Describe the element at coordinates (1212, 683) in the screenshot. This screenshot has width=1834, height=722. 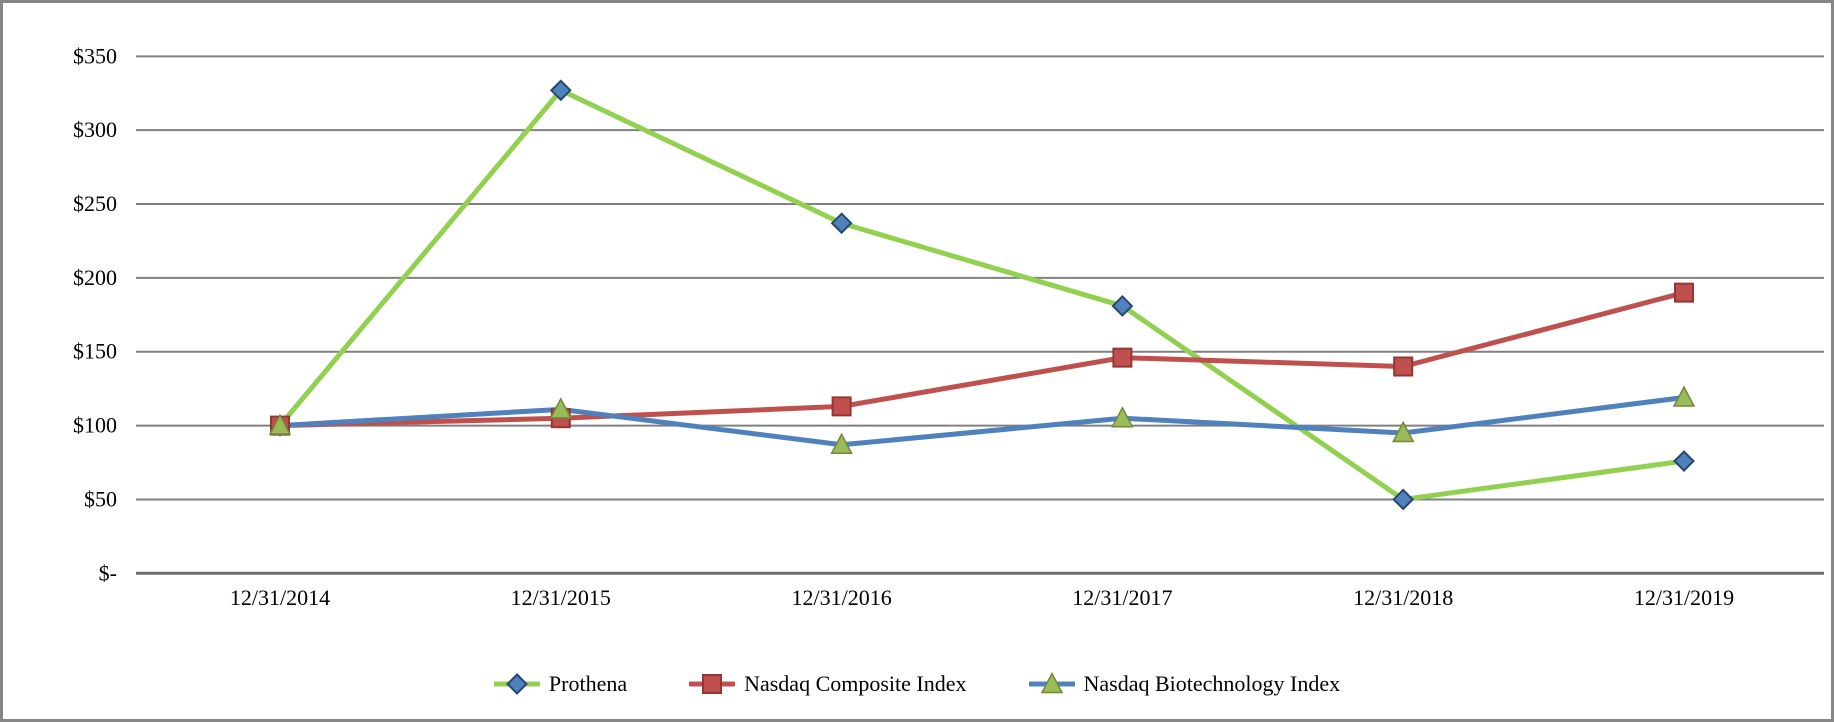
I see `legend-label: Nasdaq Biotechnology Index` at that location.